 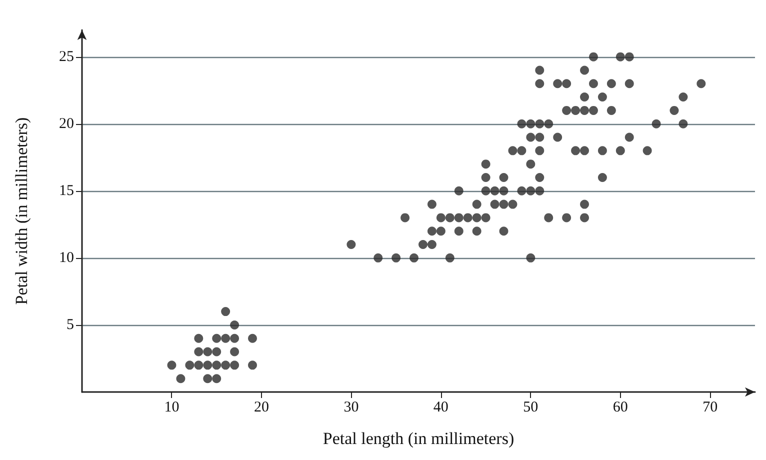 What do you see at coordinates (710, 408) in the screenshot?
I see `x-tick-label: 70` at bounding box center [710, 408].